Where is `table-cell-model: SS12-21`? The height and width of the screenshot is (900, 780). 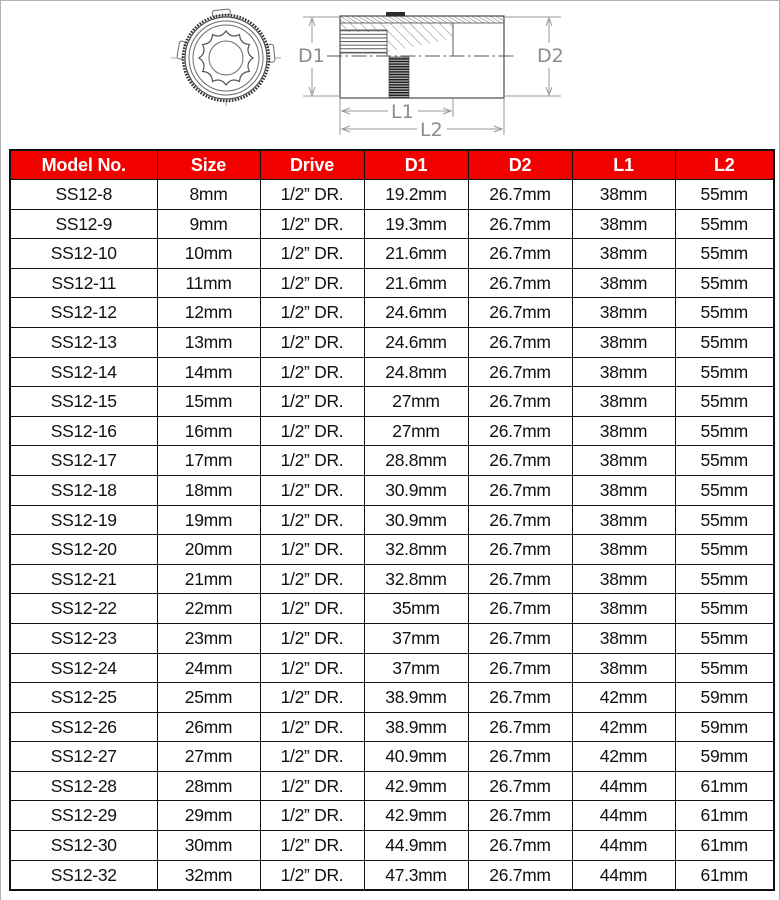 table-cell-model: SS12-21 is located at coordinates (83, 579).